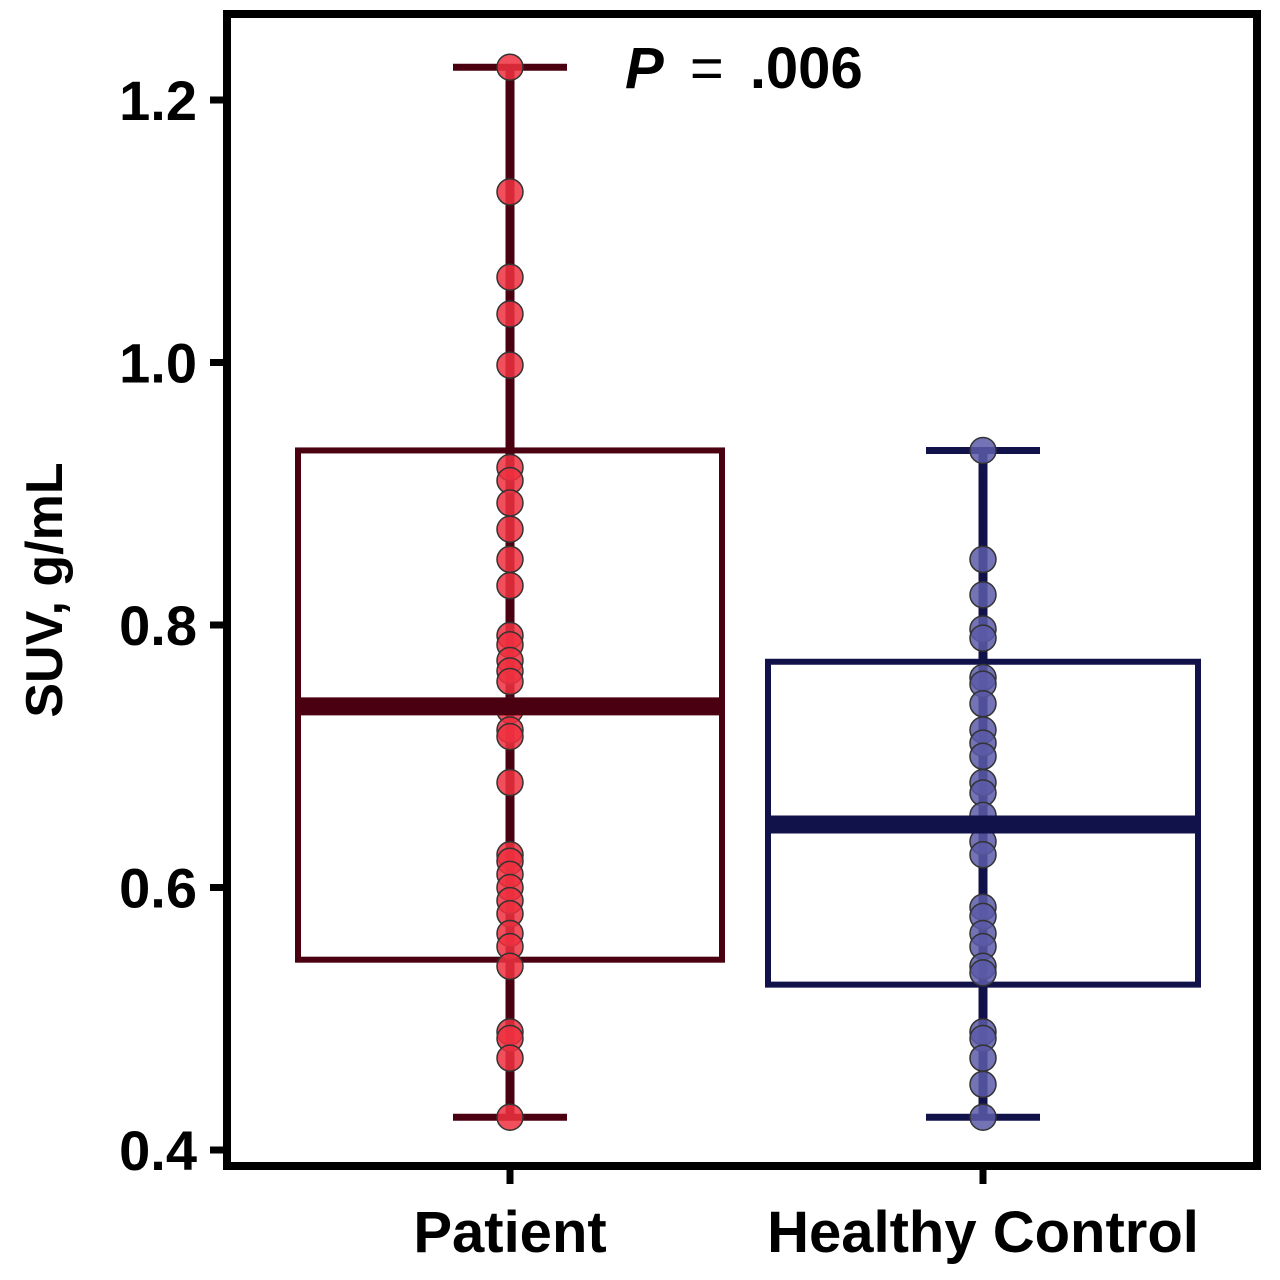 The height and width of the screenshot is (1280, 1280). Describe the element at coordinates (158, 625) in the screenshot. I see `y-tick-label: 0.8` at that location.